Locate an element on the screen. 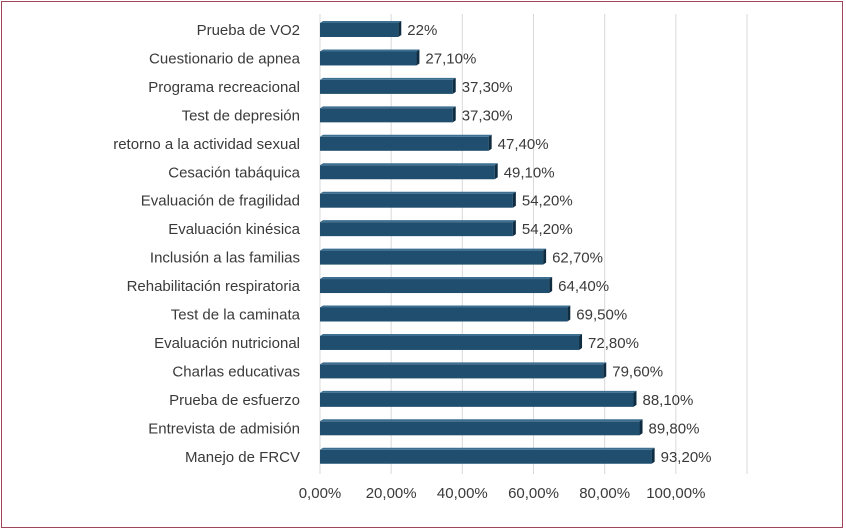  value-label: 62,70% is located at coordinates (577, 258).